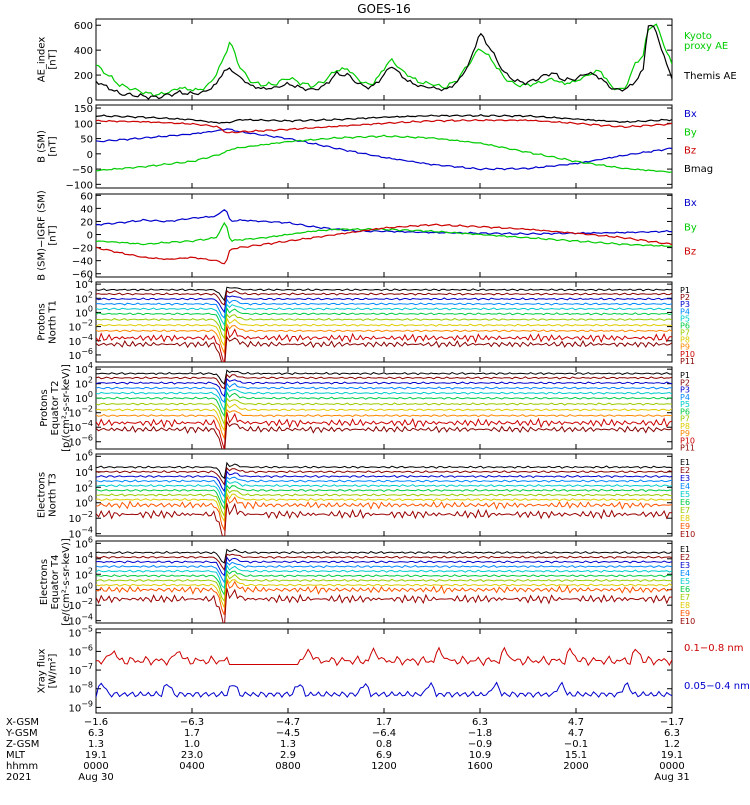 Image resolution: width=750 pixels, height=805 pixels. I want to click on y-tick-label: 10−8, so click(80, 688).